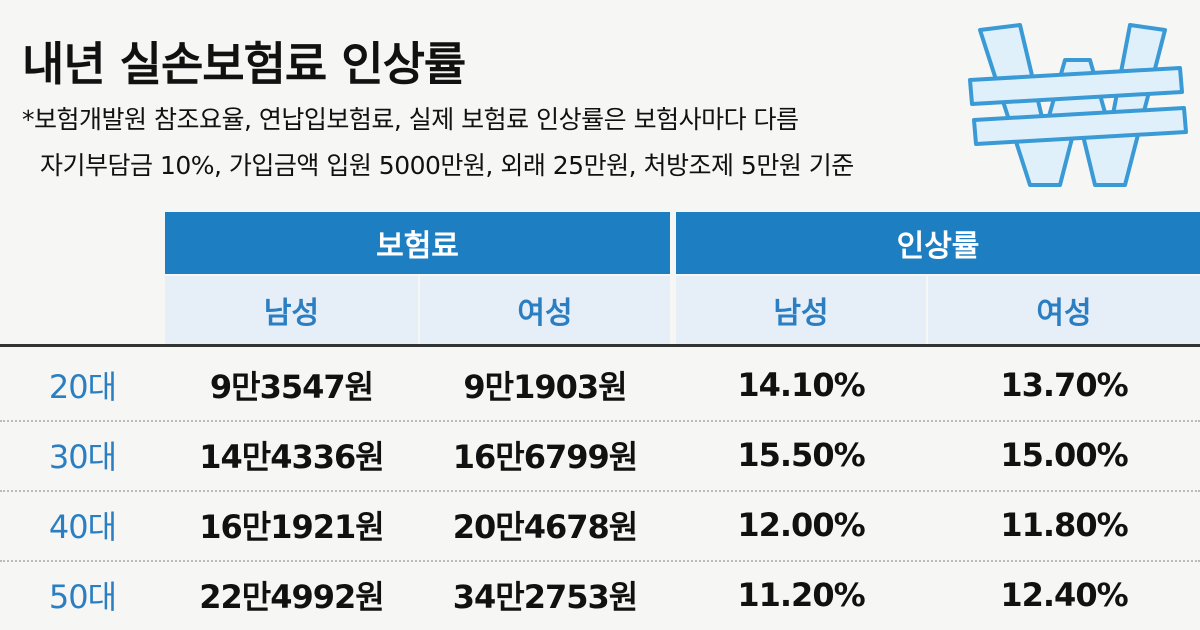  Describe the element at coordinates (1064, 525) in the screenshot. I see `cell: 11.80%` at that location.